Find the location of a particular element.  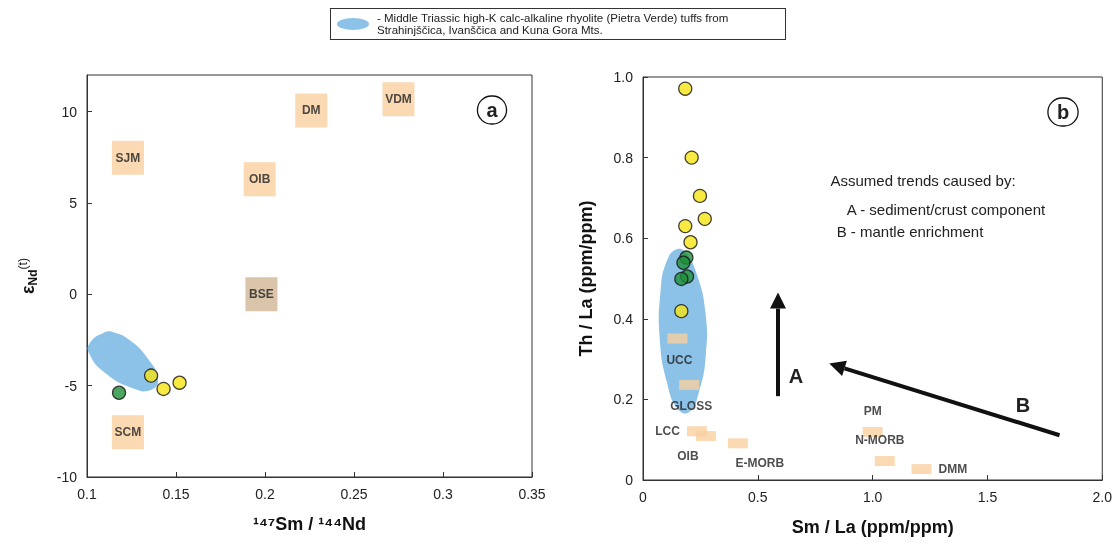

y-axis-title: Th / La (ppm/ppm) is located at coordinates (586, 278).